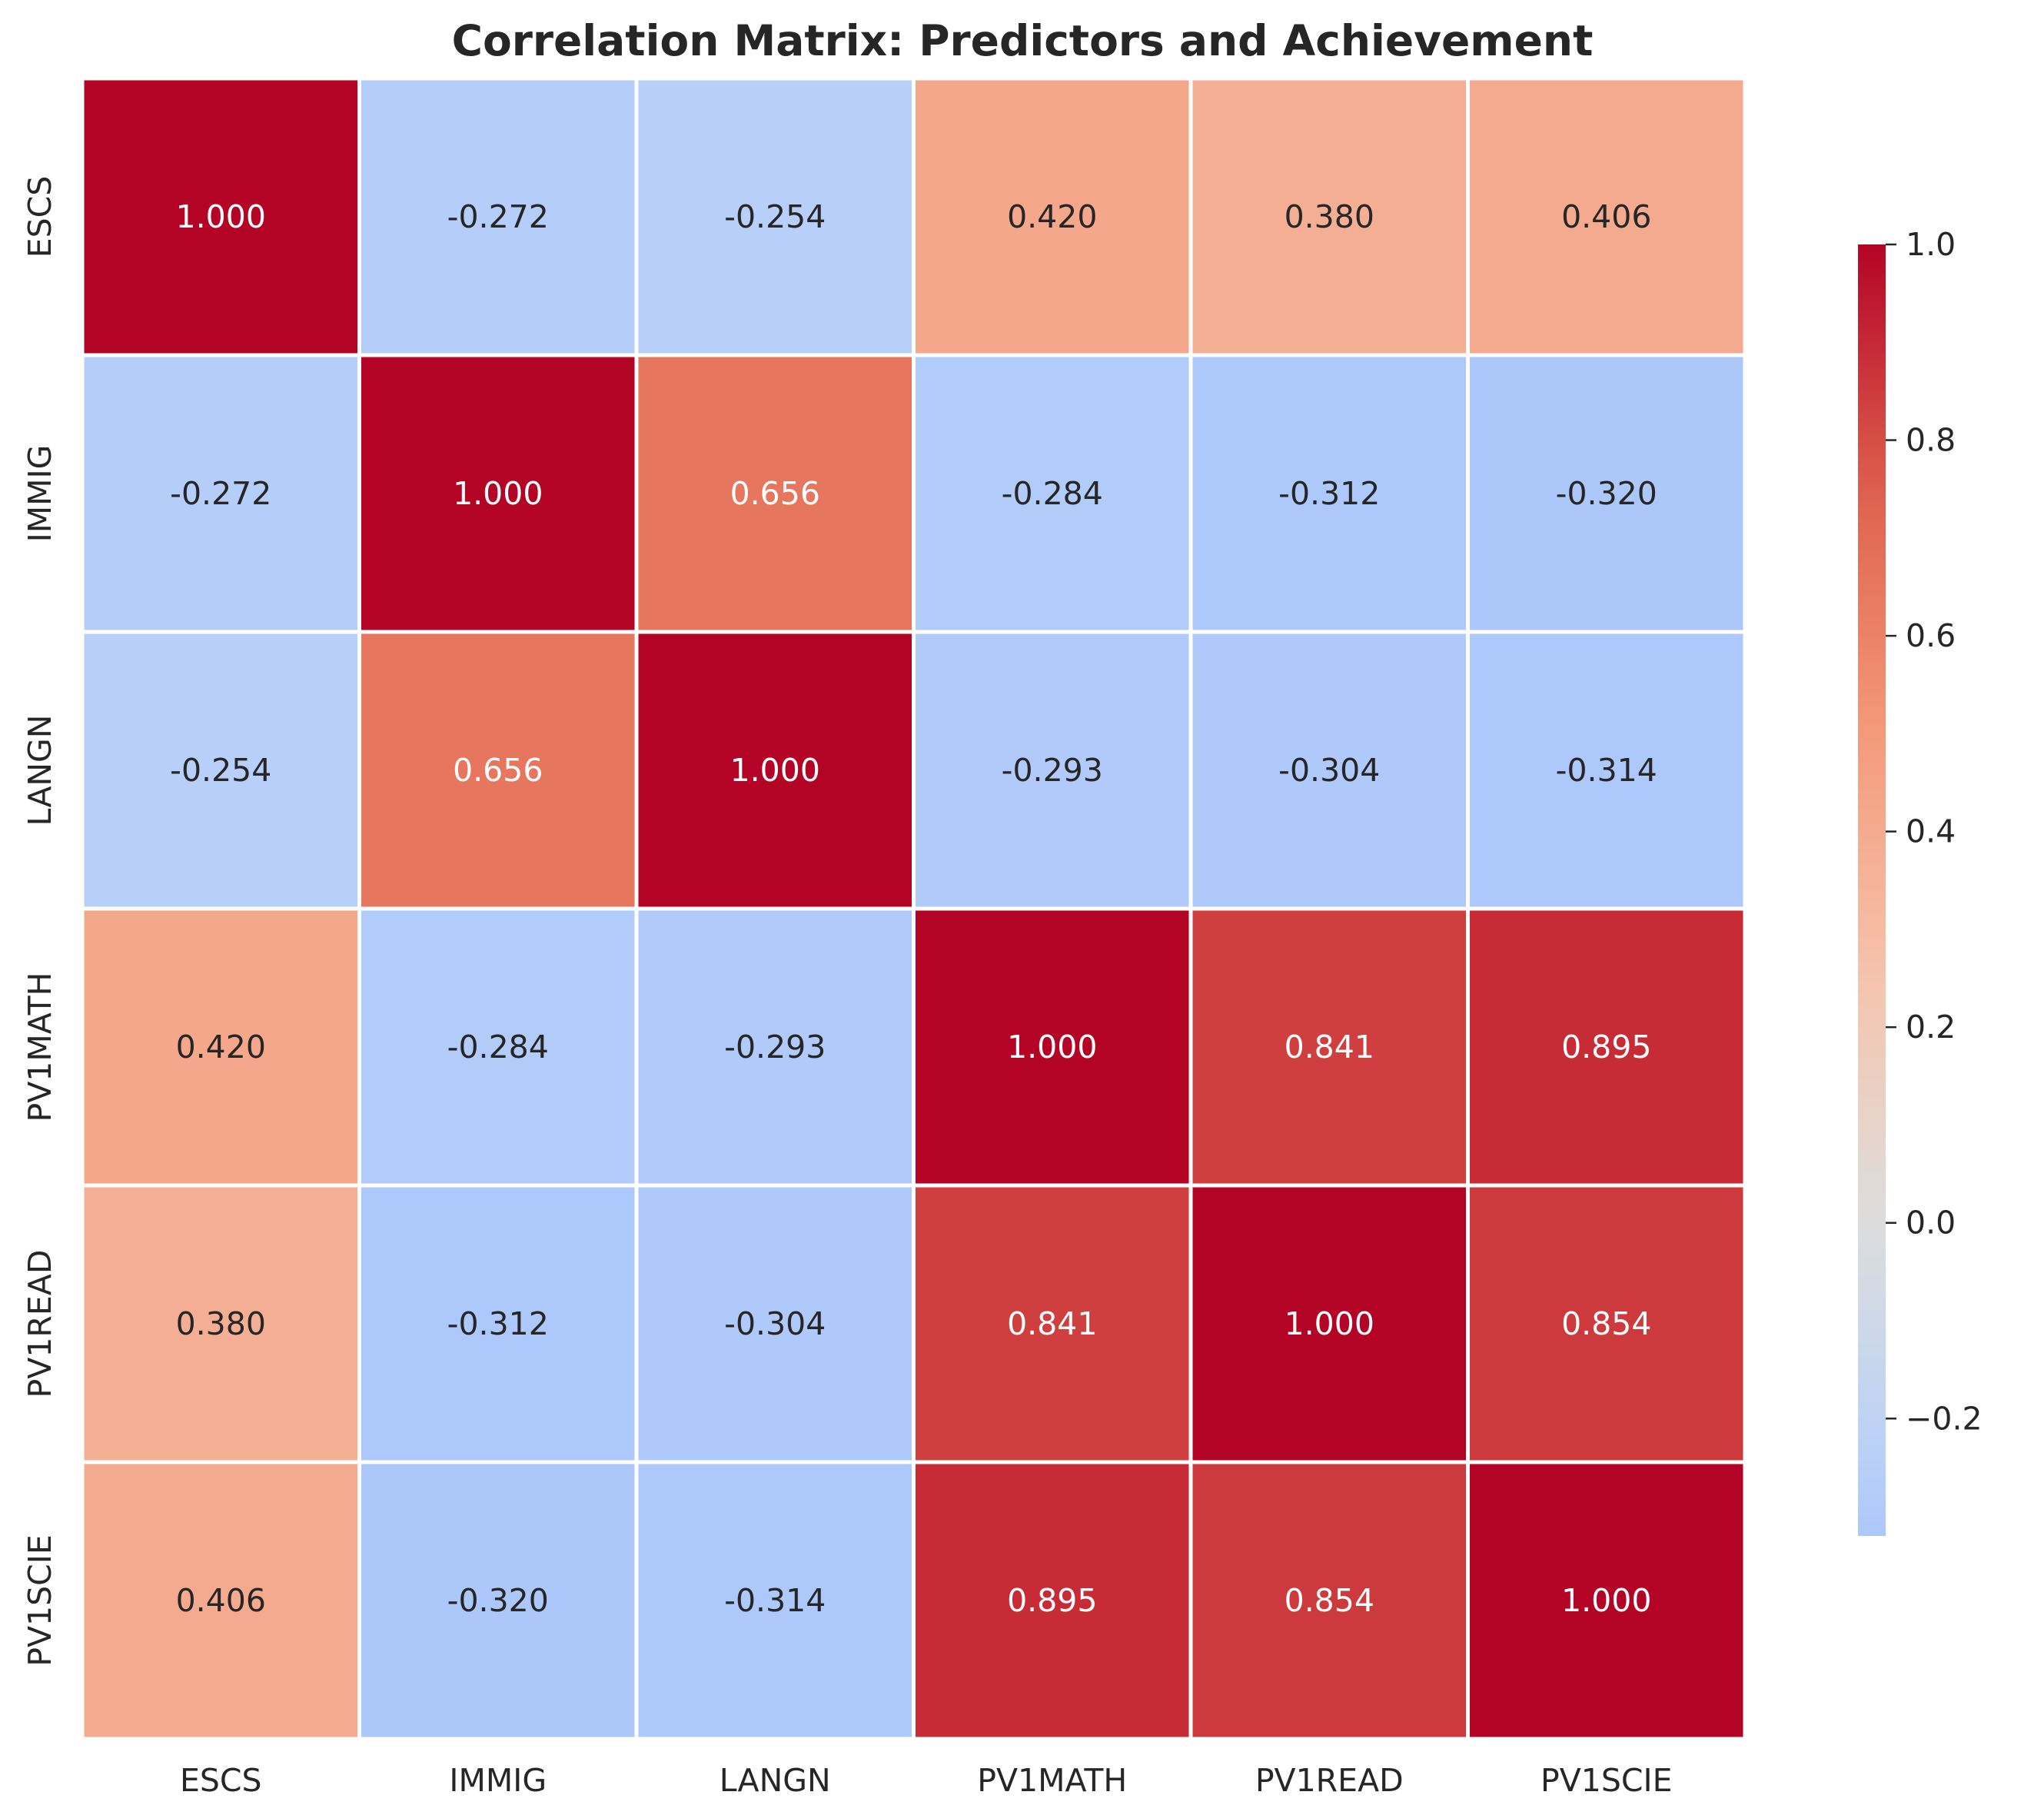  Describe the element at coordinates (1607, 1780) in the screenshot. I see `x-tick-label: PV1SCIE` at that location.